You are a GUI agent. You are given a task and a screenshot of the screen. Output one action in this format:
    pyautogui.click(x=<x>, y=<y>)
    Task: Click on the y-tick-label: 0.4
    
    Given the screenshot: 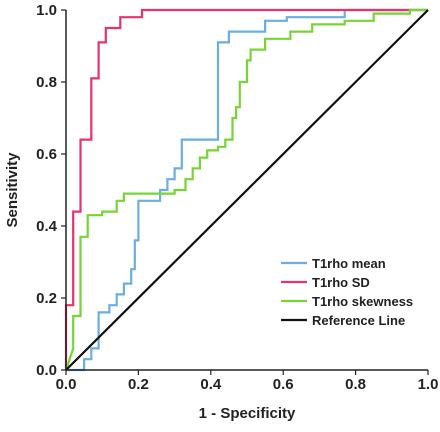 What is the action you would take?
    pyautogui.click(x=47, y=226)
    